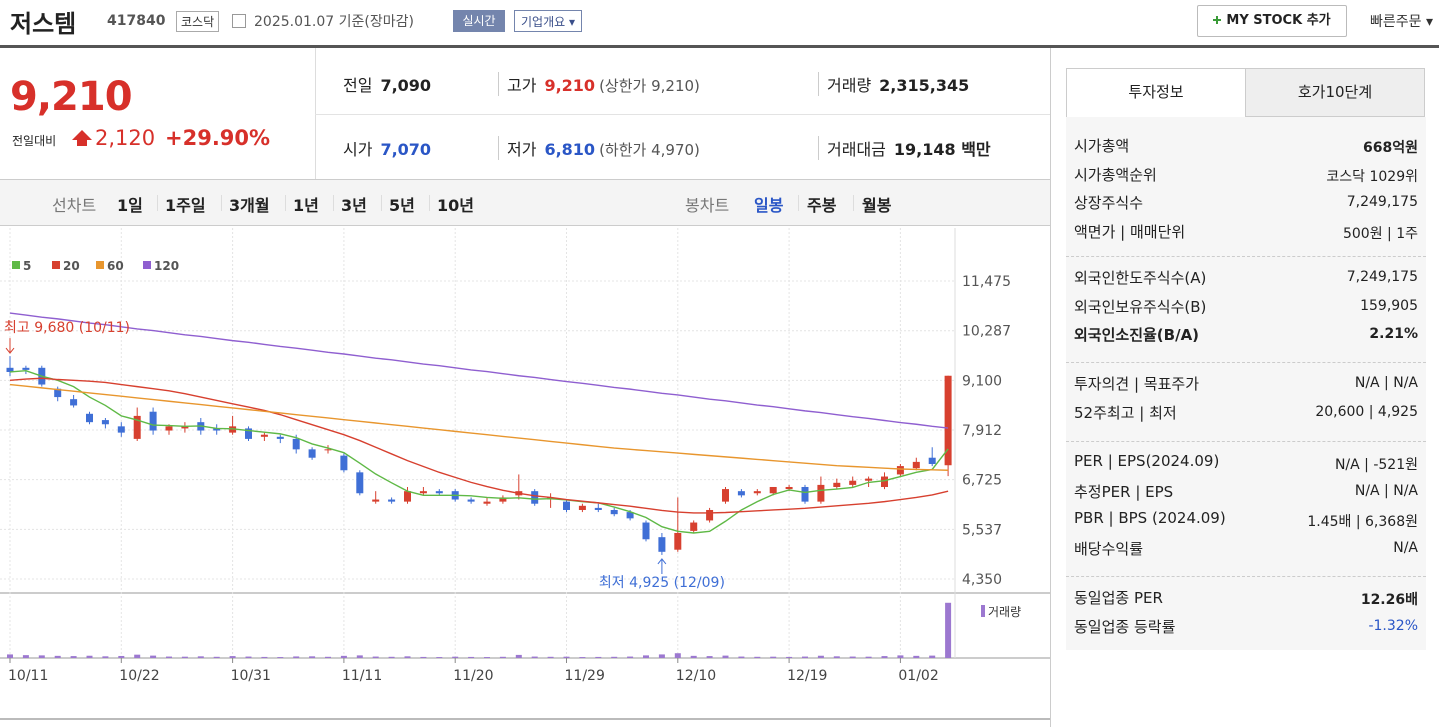  What do you see at coordinates (1102, 146) in the screenshot?
I see `info-label: 시가총액` at bounding box center [1102, 146].